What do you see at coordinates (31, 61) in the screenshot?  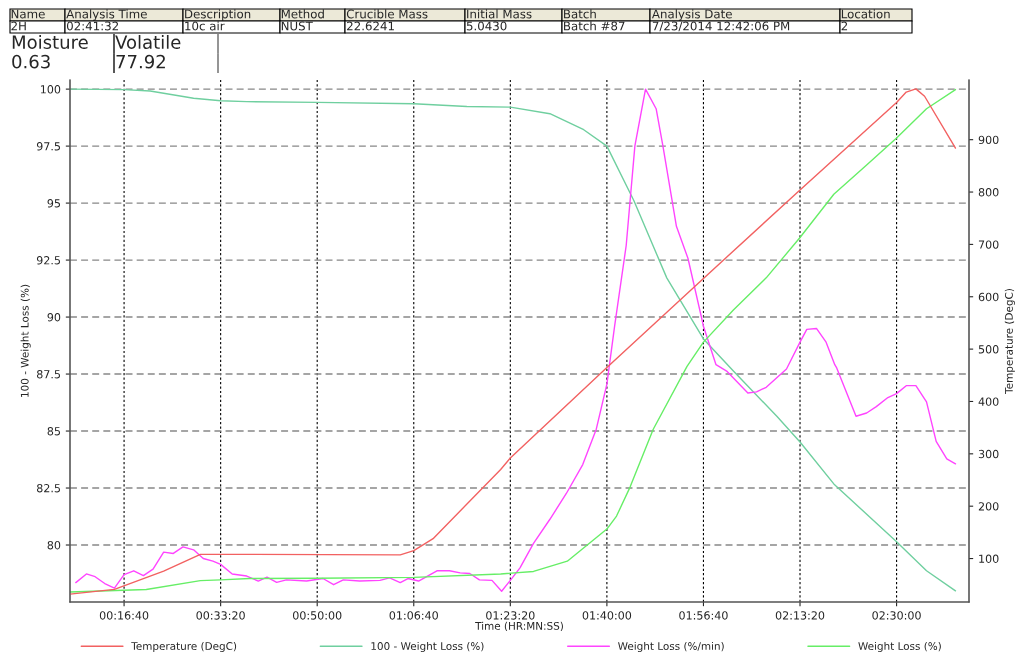 I see `text: 0.63` at bounding box center [31, 61].